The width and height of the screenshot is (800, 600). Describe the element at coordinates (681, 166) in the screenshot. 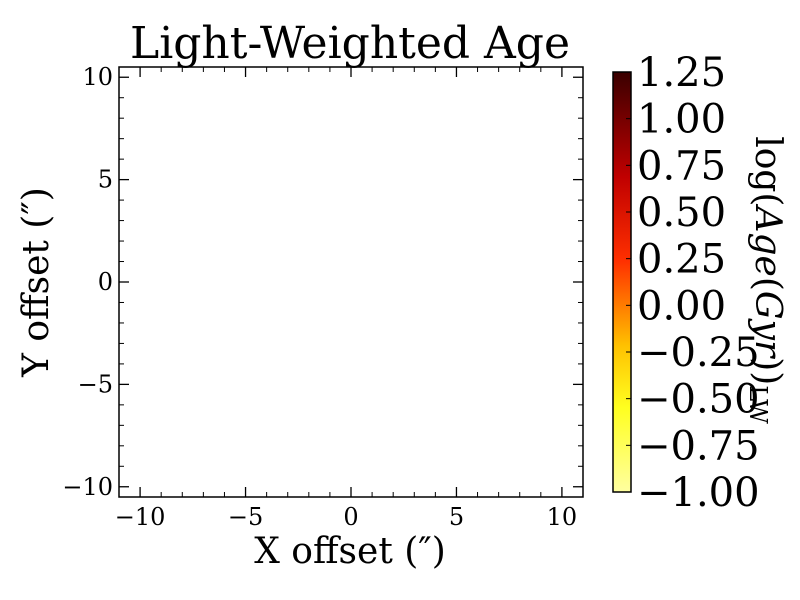

I see `colorbar-tick-label: 0.75` at that location.